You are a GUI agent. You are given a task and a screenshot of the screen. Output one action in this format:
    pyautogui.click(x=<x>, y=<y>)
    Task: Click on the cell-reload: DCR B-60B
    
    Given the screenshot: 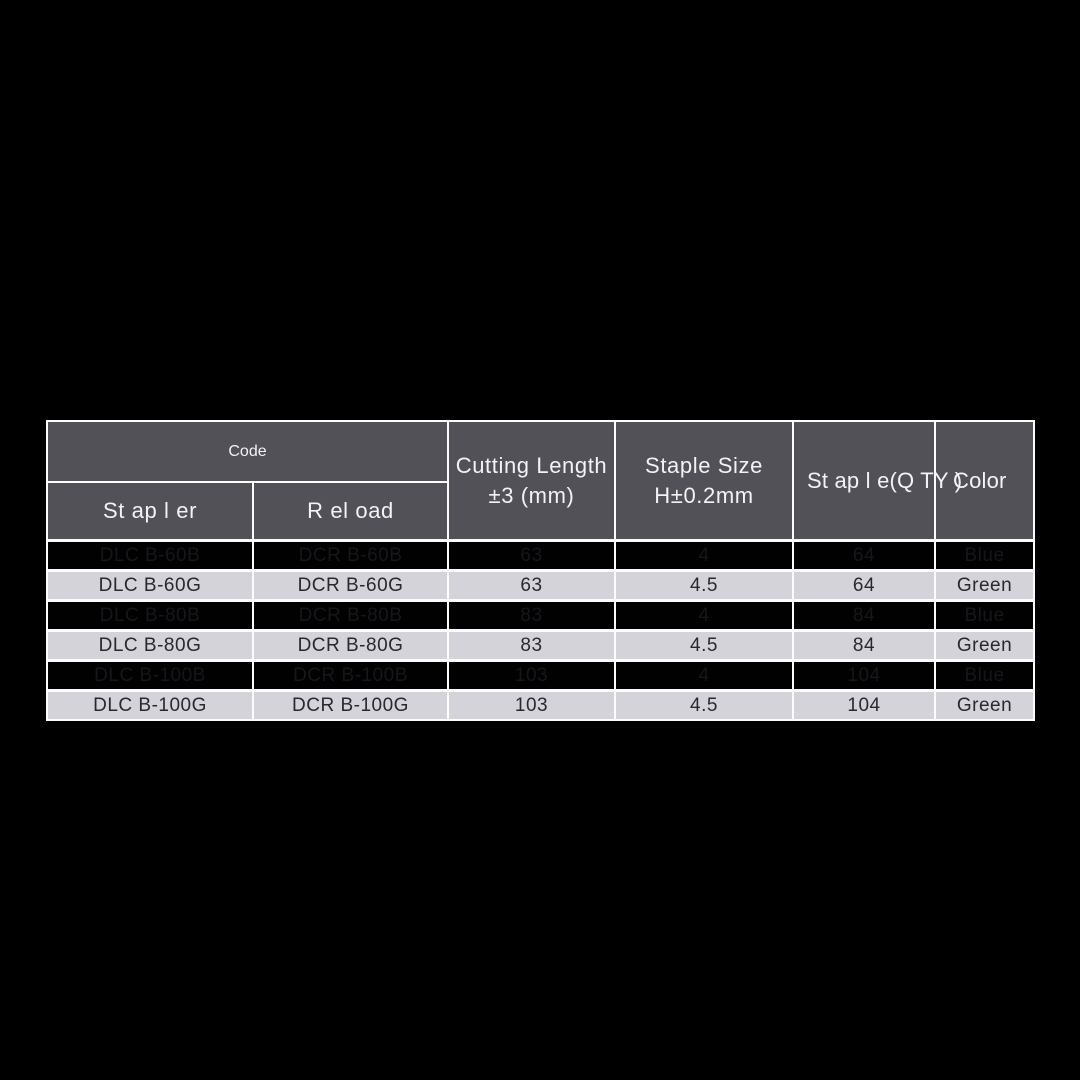 What is the action you would take?
    pyautogui.click(x=350, y=555)
    